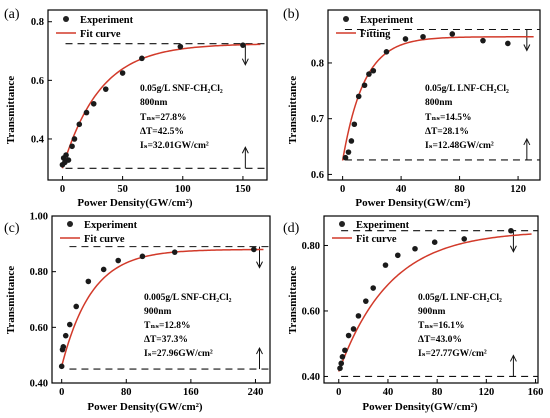  Describe the element at coordinates (95, 27) in the screenshot. I see `panel-a-legend: Experiment Fit curve` at that location.